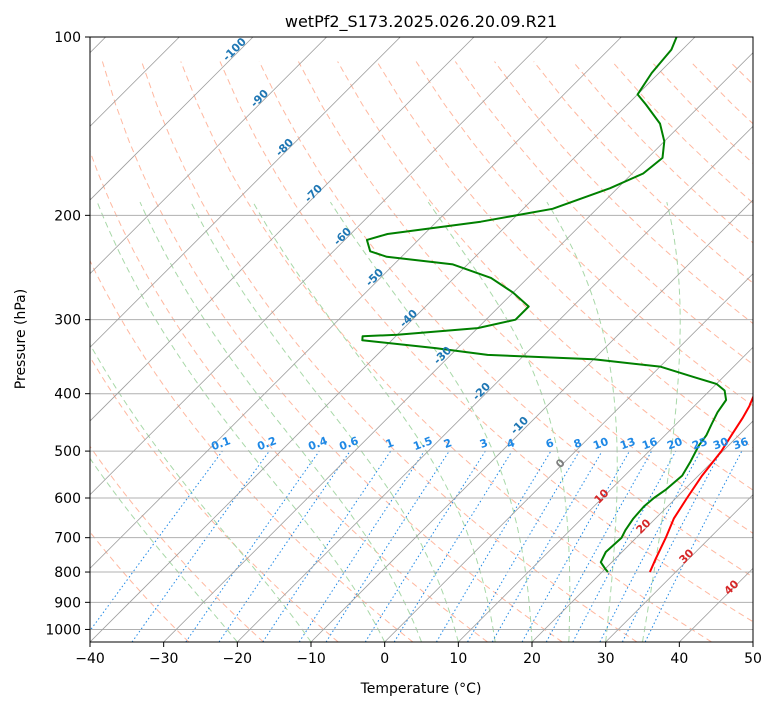 The height and width of the screenshot is (708, 775). What do you see at coordinates (67, 539) in the screenshot?
I see `y-tick-label: 700` at bounding box center [67, 539].